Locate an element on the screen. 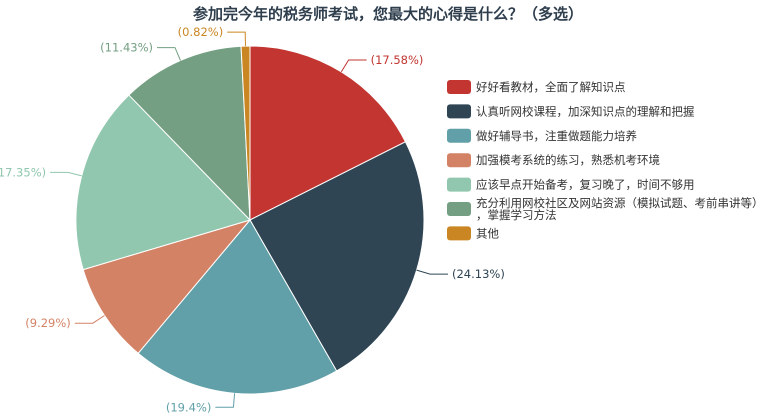 The image size is (777, 419). legend-item: 充分利用网校社区及网站资源（模拟试题、考前串讲等），掌握学习方法 is located at coordinates (605, 209).